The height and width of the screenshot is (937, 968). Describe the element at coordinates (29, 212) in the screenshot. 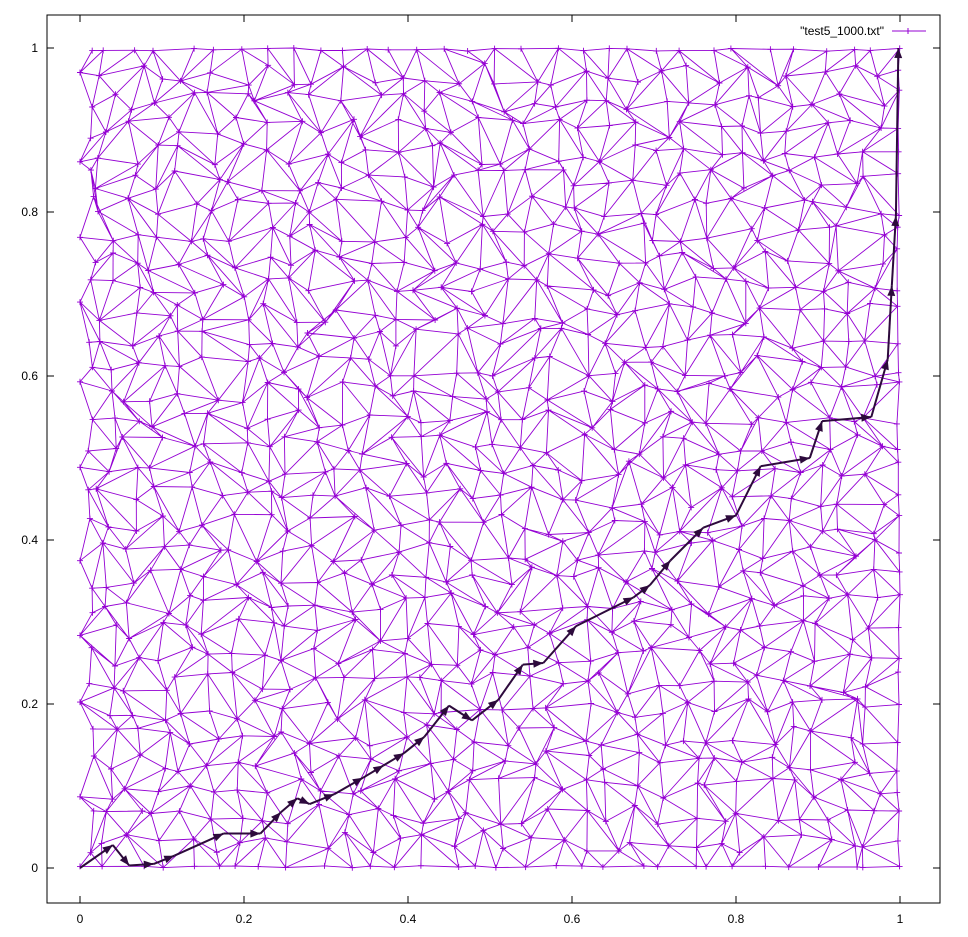

I see `y-tick-label: 0.8` at that location.